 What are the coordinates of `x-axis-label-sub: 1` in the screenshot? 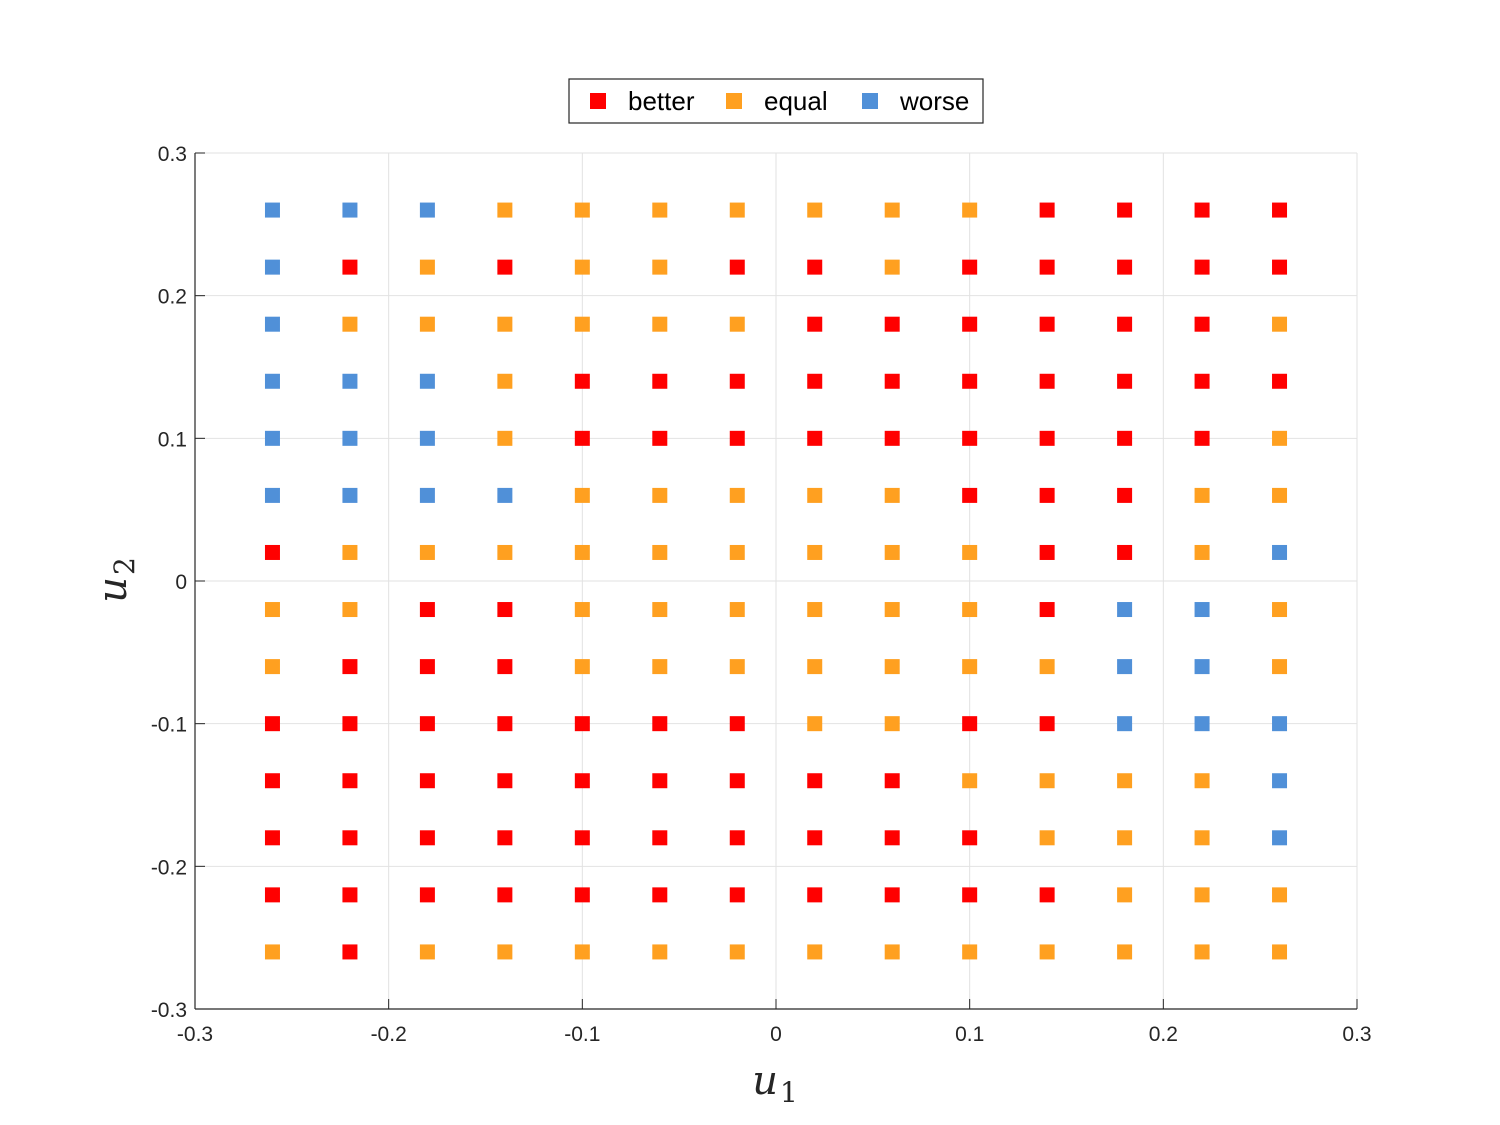 It's located at (789, 1092).